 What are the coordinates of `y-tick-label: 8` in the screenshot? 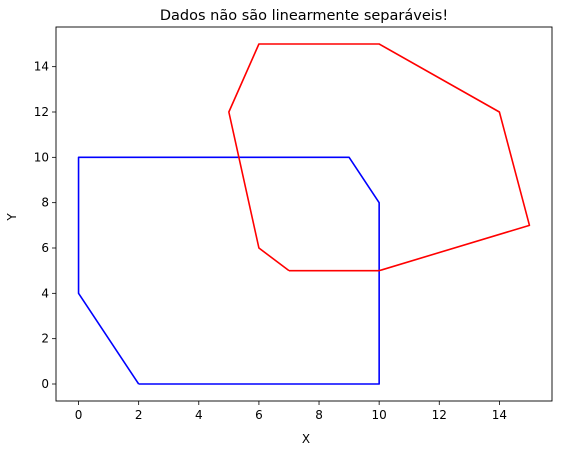 It's located at (45, 203).